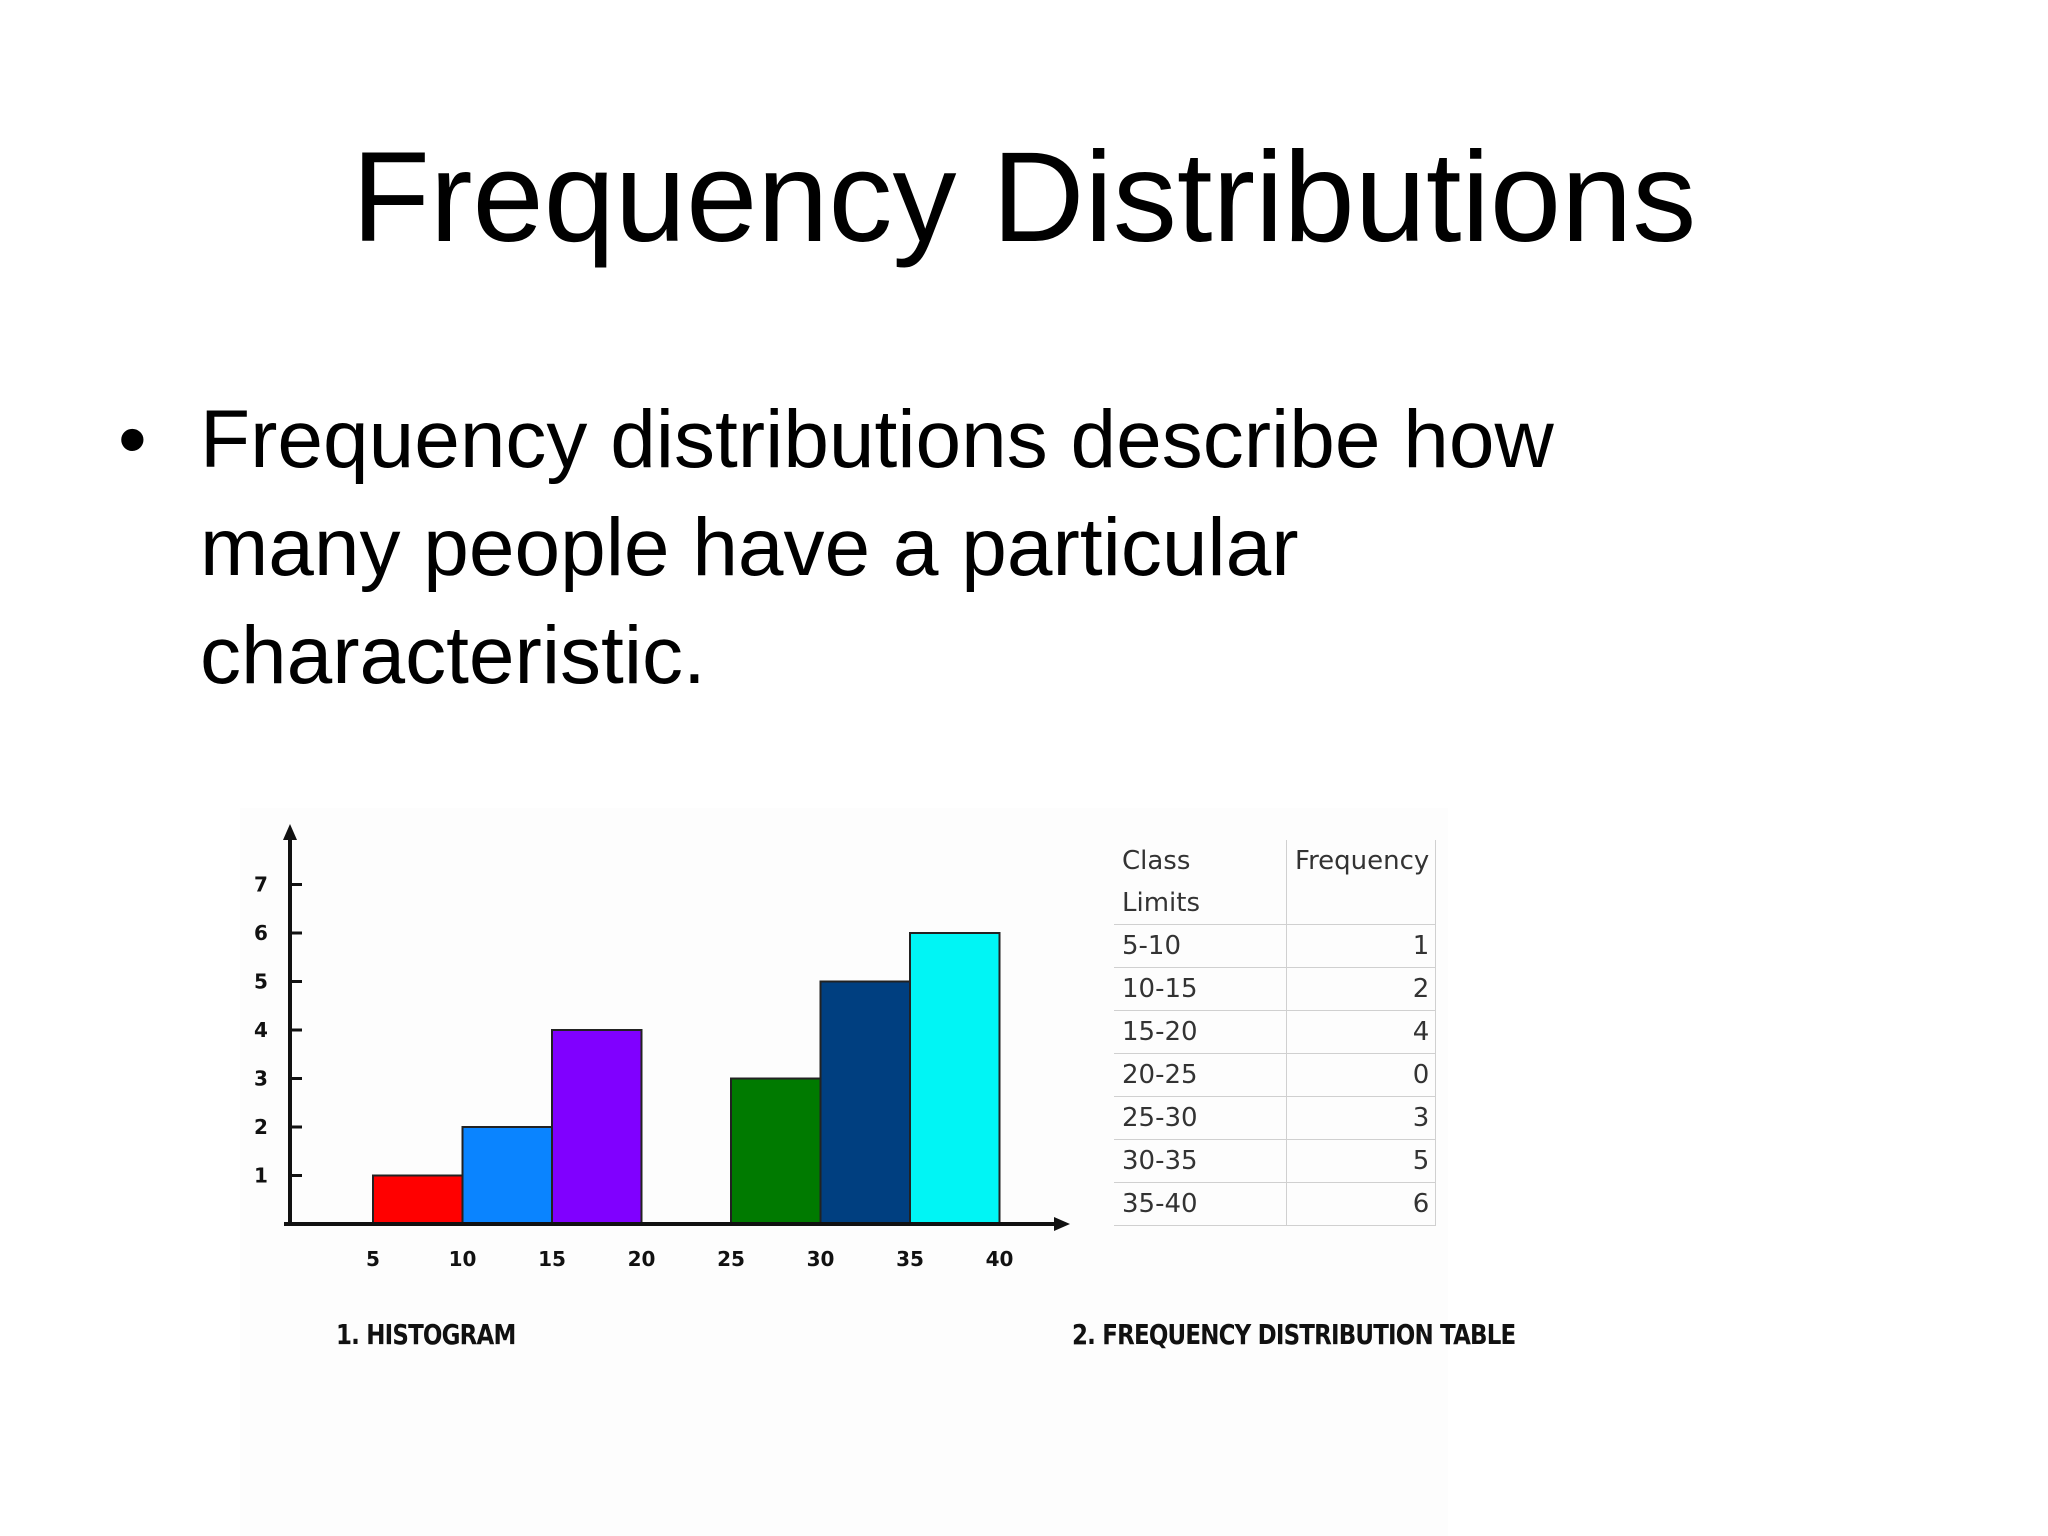 The height and width of the screenshot is (1536, 2048). I want to click on table-row: 20-25 0, so click(1275, 1075).